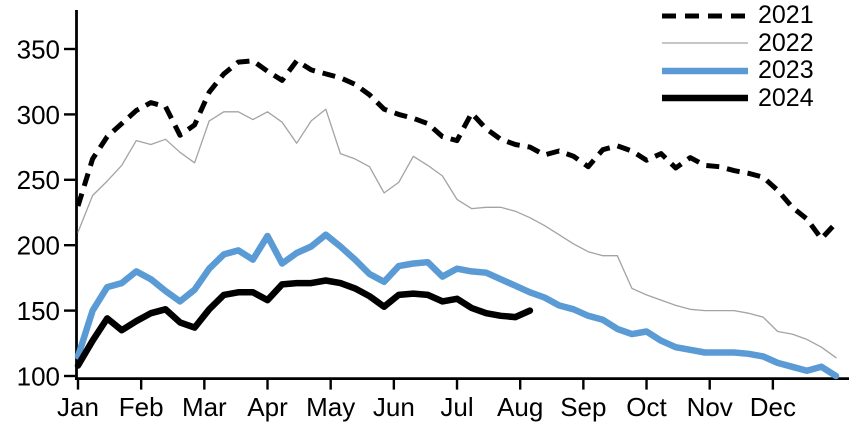  Describe the element at coordinates (456, 407) in the screenshot. I see `x-tick-label: Jul` at that location.